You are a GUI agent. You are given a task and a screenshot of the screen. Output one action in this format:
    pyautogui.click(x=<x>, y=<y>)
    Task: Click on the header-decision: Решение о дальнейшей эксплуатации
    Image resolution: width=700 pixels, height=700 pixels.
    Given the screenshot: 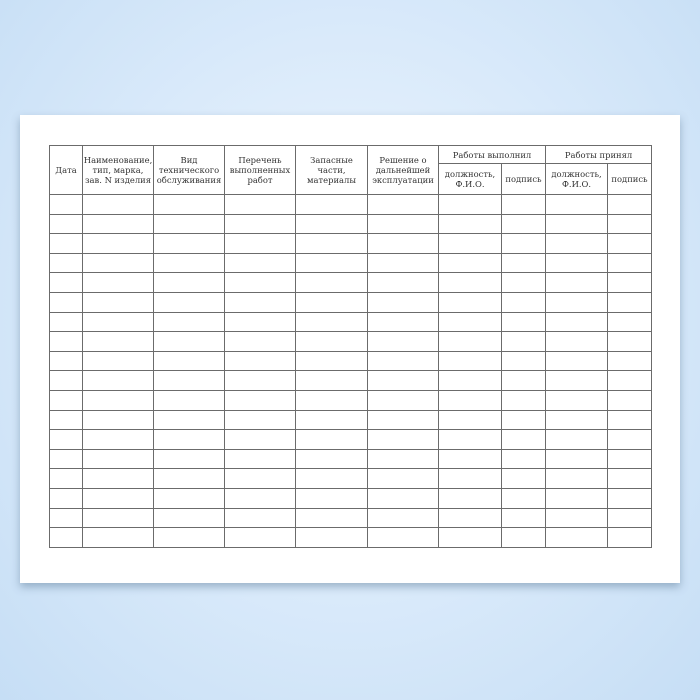 What is the action you would take?
    pyautogui.click(x=403, y=170)
    